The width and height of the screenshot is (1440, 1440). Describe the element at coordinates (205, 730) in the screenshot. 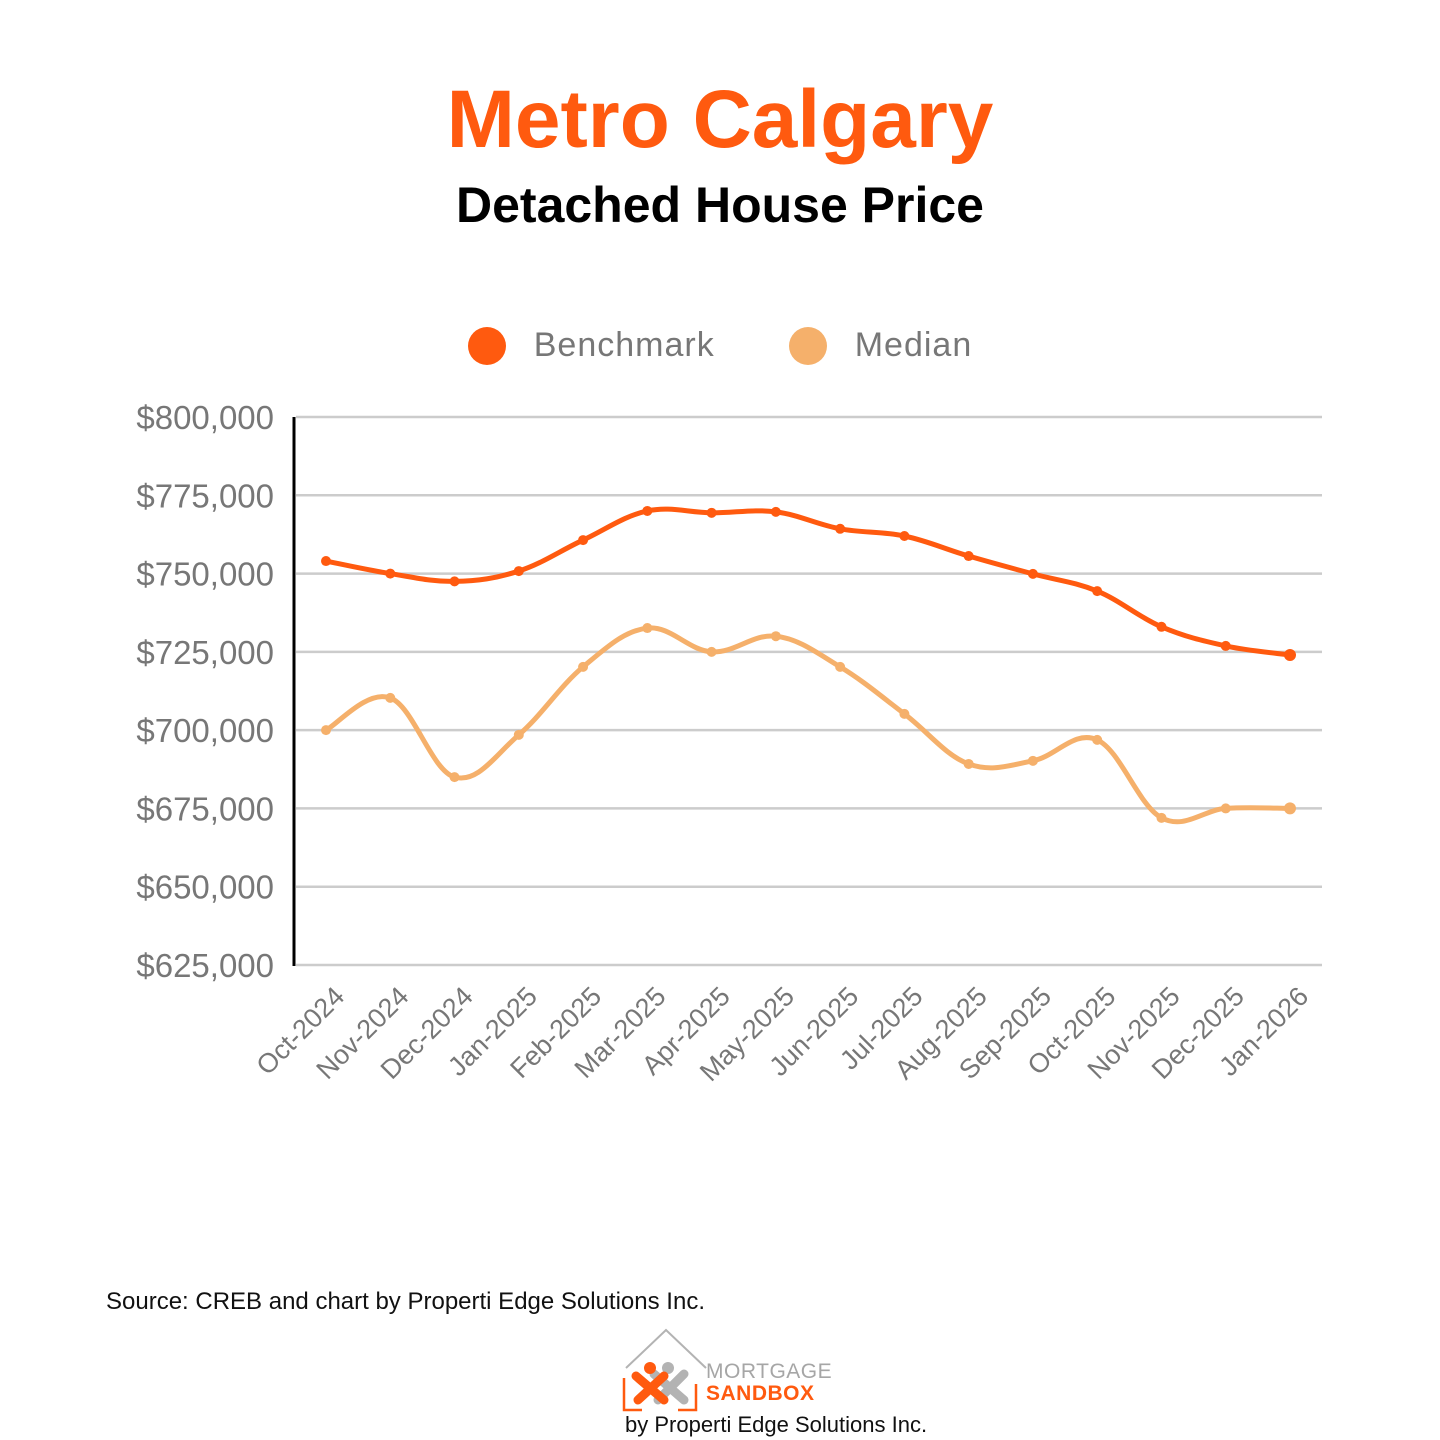

I see `y-tick-label: $700,000` at that location.